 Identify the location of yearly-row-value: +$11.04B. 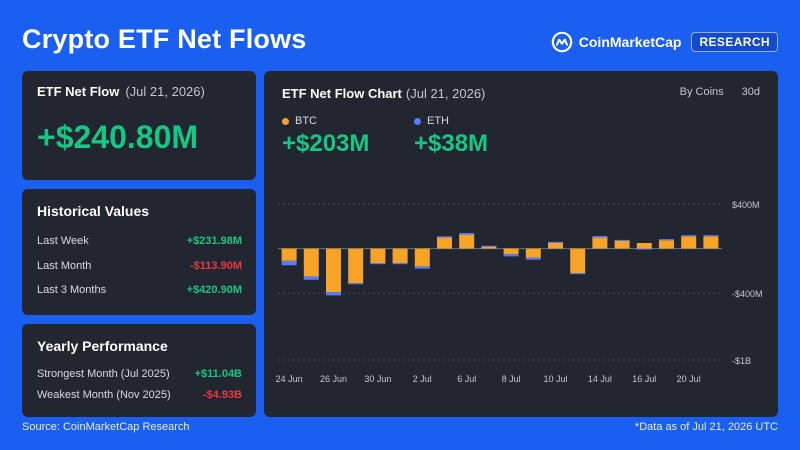
(218, 374).